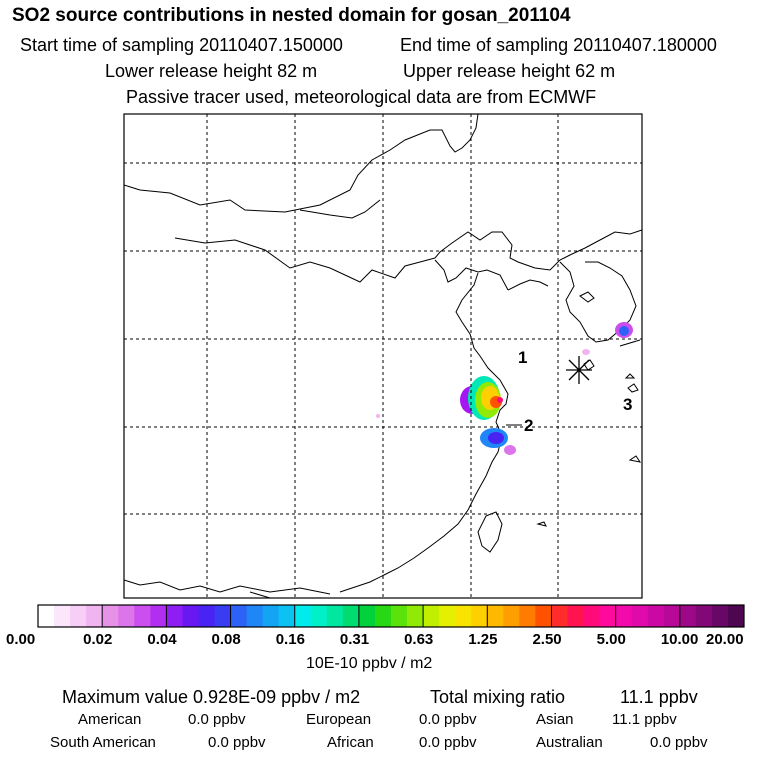 The image size is (768, 768). What do you see at coordinates (162, 639) in the screenshot?
I see `colorbar-tick-label: 0.04` at bounding box center [162, 639].